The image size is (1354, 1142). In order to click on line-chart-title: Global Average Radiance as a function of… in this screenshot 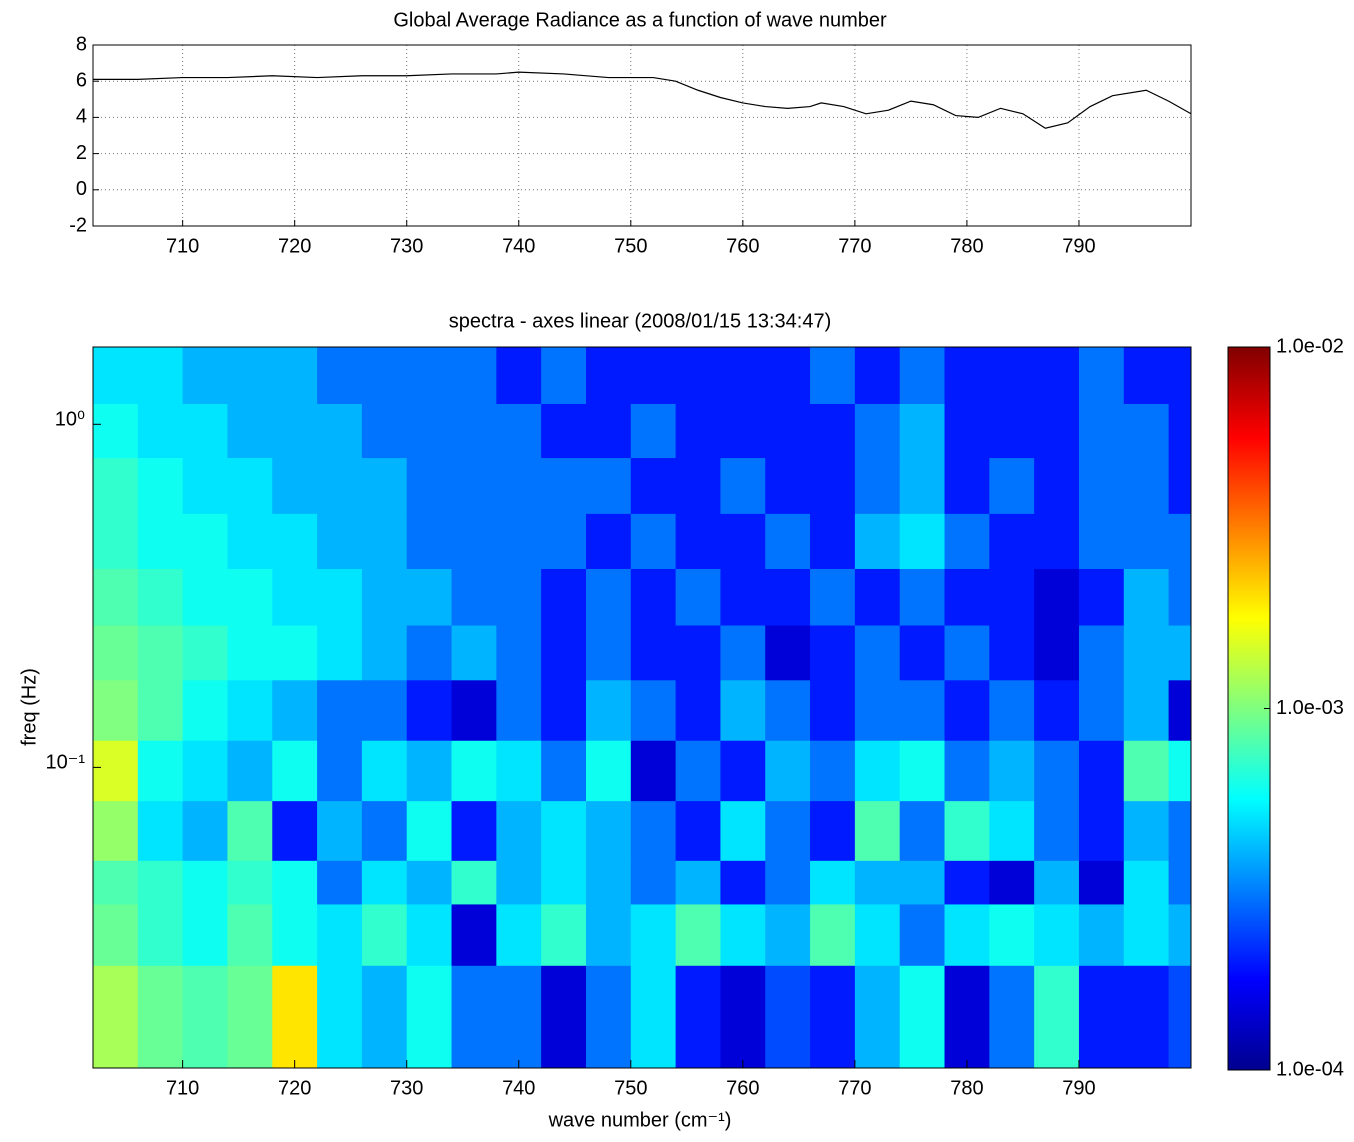, I will do `click(640, 20)`.